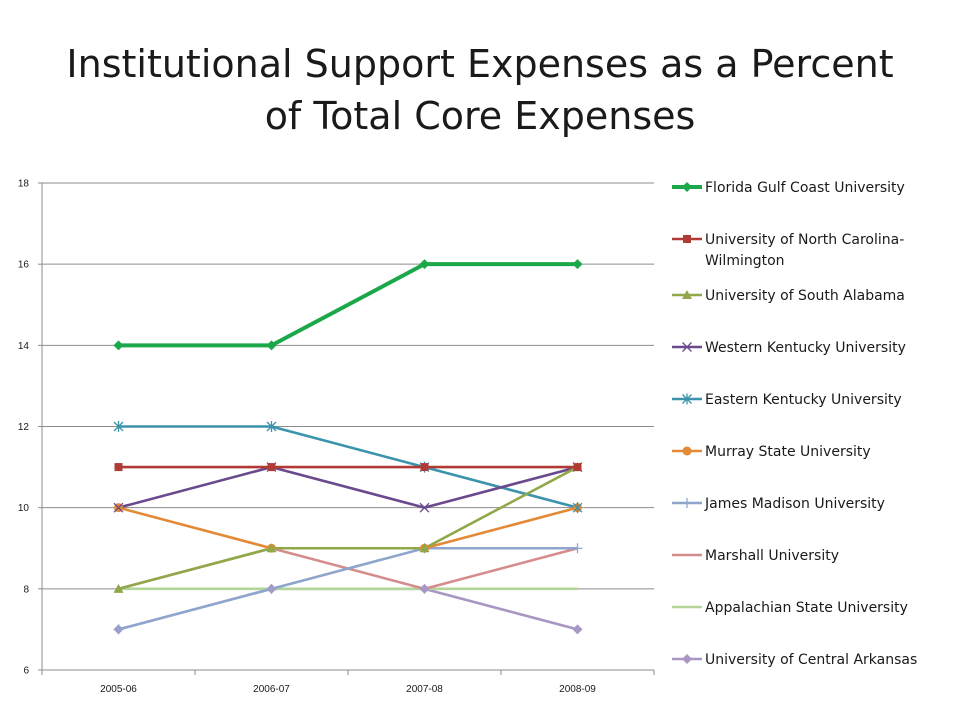  What do you see at coordinates (480, 116) in the screenshot?
I see `slide-title-line-2: of Total Core Expenses` at bounding box center [480, 116].